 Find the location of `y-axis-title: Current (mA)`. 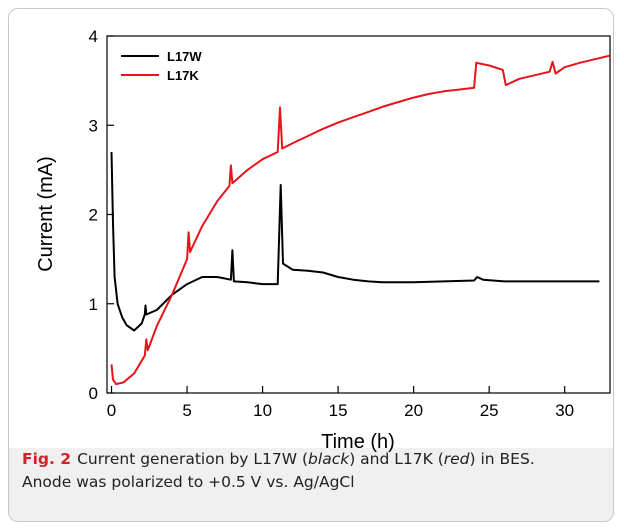

y-axis-title: Current (mA) is located at coordinates (46, 214).